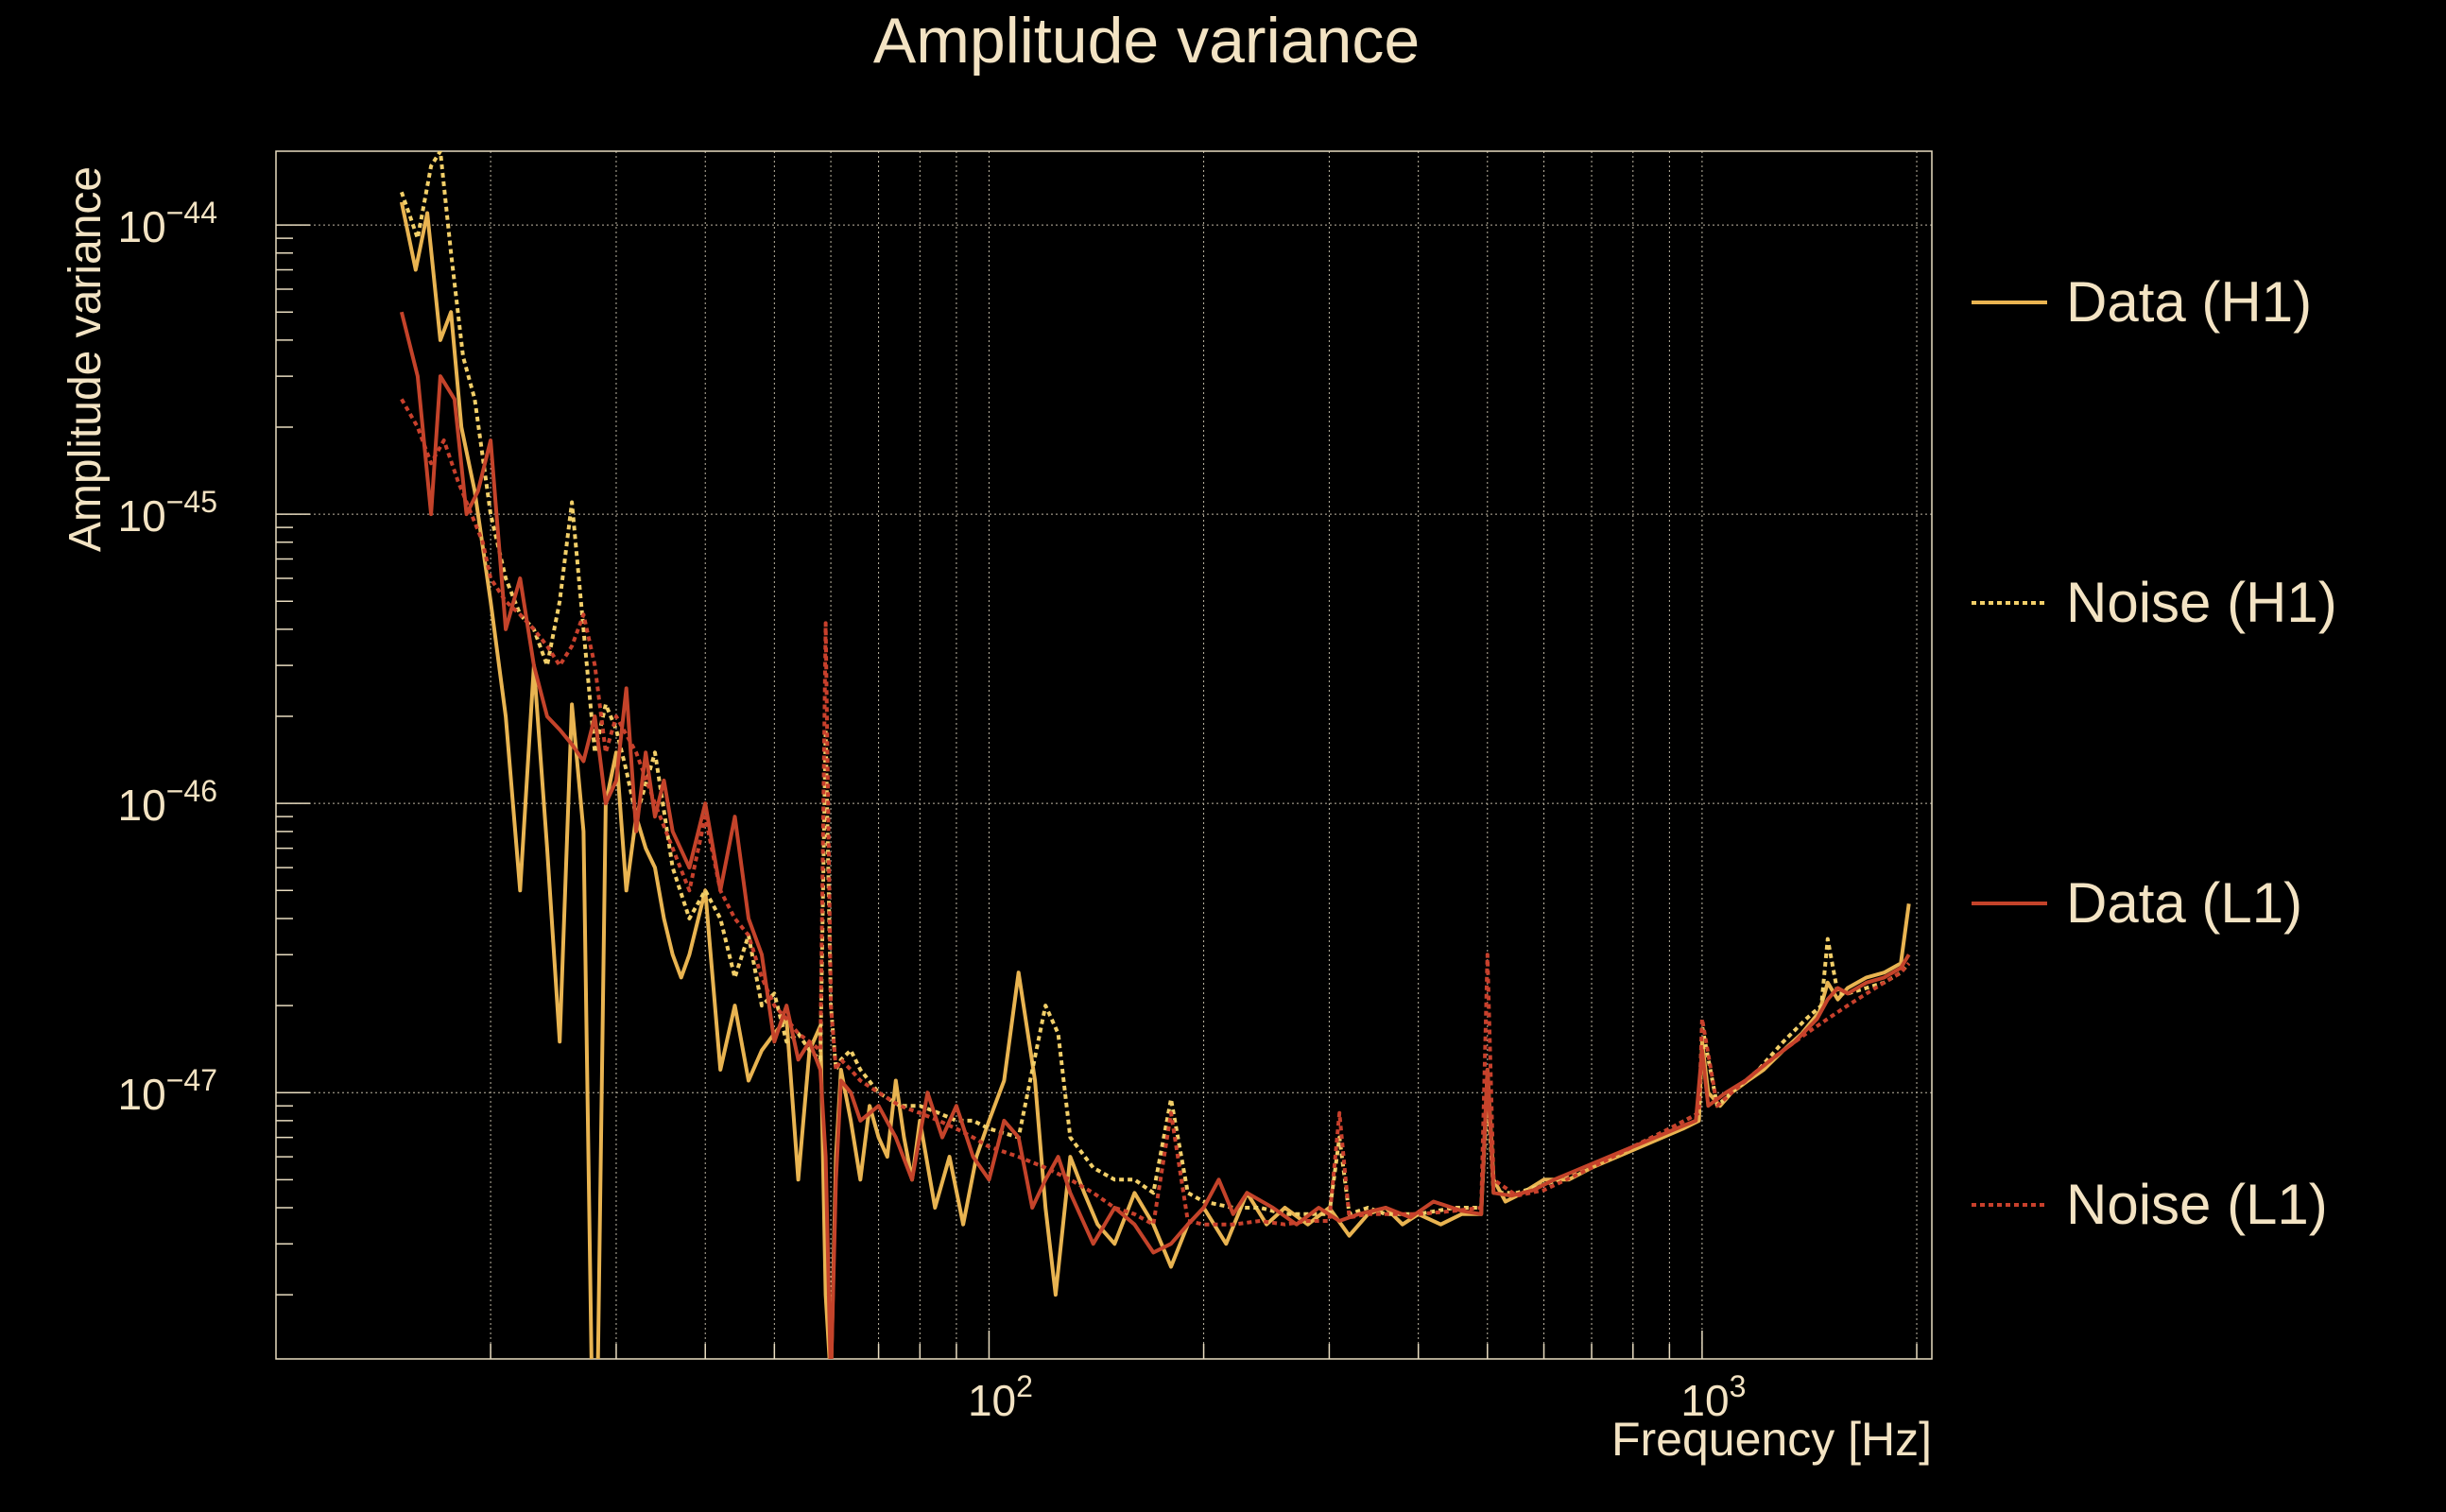 The width and height of the screenshot is (2446, 1512). Describe the element at coordinates (2184, 903) in the screenshot. I see `legend-label-3: Data (L1)` at that location.